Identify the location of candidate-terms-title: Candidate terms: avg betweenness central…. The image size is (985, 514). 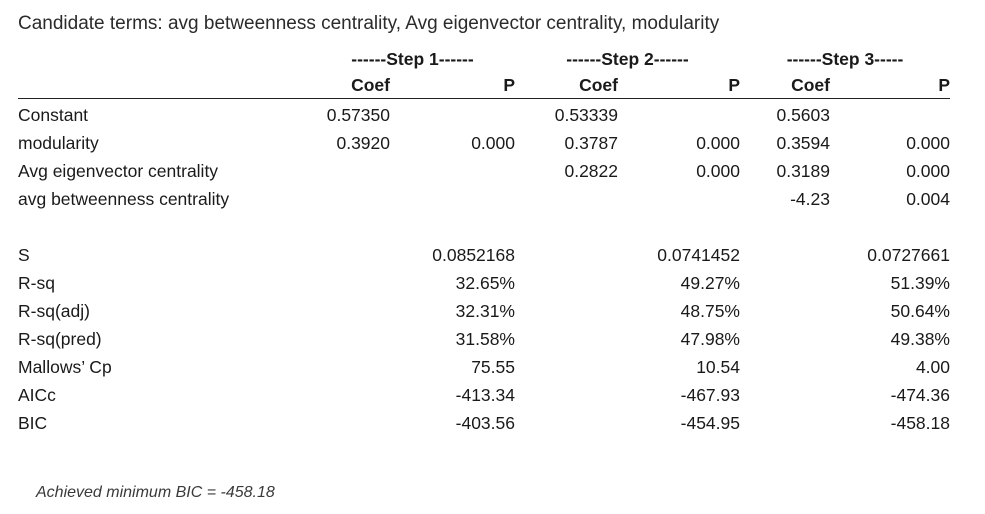
(369, 23).